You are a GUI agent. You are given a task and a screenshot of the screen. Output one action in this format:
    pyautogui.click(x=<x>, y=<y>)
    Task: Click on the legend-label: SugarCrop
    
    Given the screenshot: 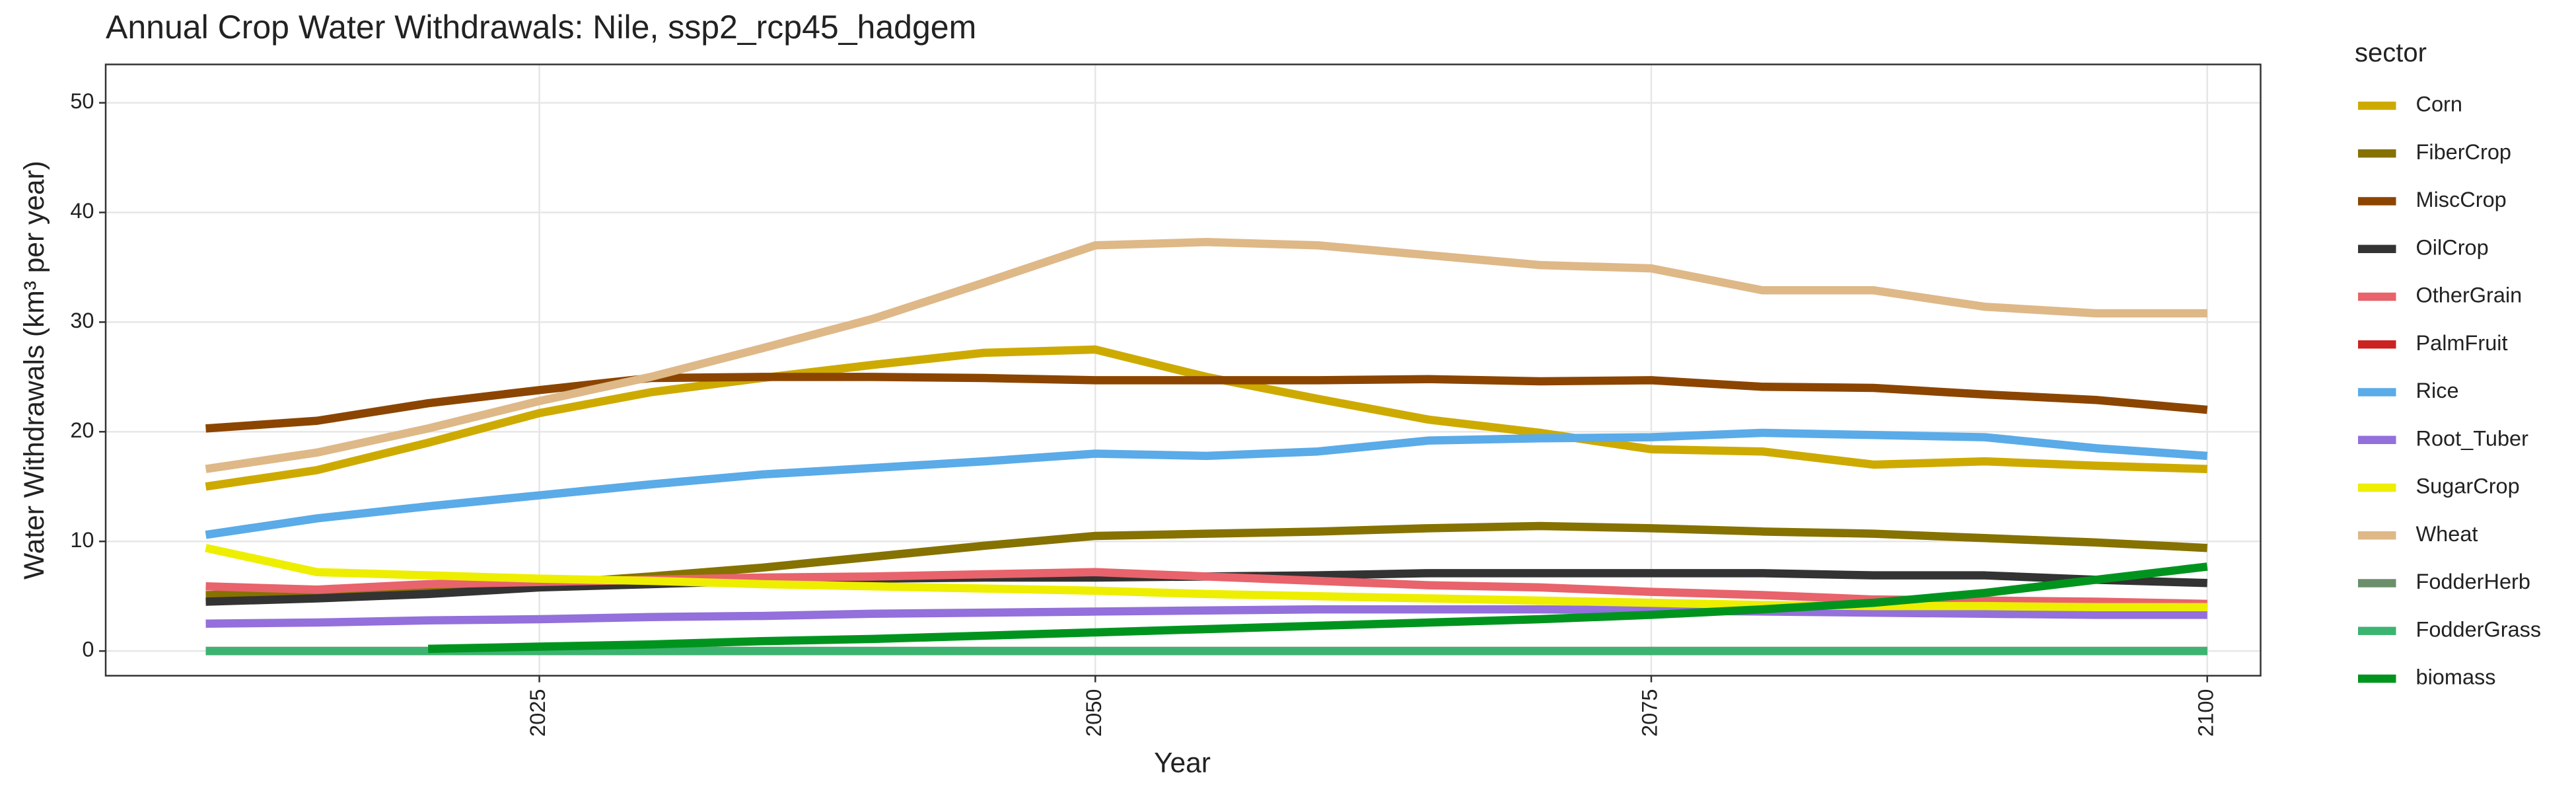 What is the action you would take?
    pyautogui.click(x=2468, y=486)
    